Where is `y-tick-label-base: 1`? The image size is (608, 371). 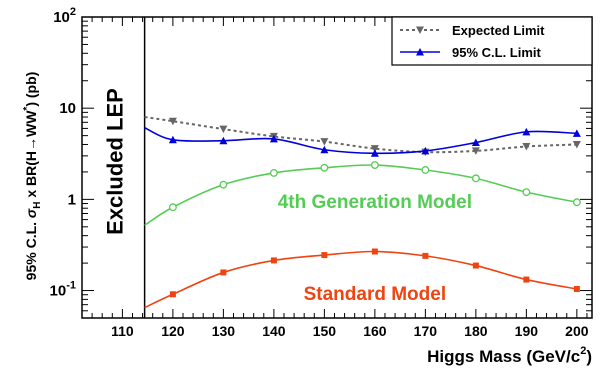 y-tick-label-base: 1 is located at coordinates (72, 199).